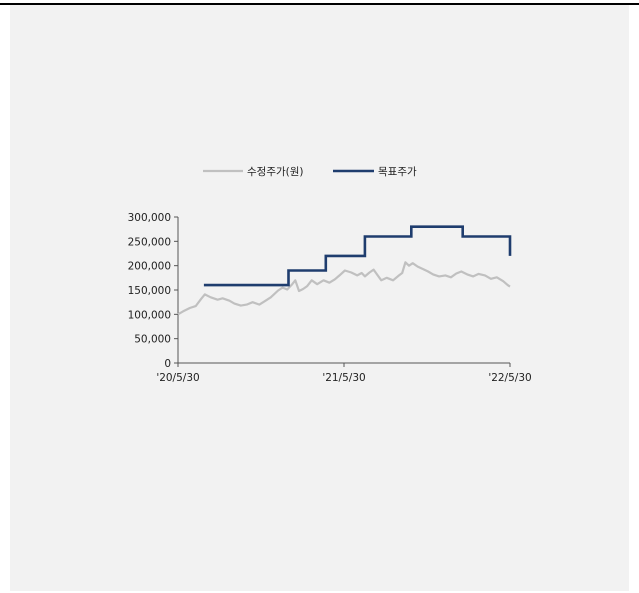 The width and height of the screenshot is (639, 593). Describe the element at coordinates (149, 315) in the screenshot. I see `y-tick-label: 100,000` at that location.